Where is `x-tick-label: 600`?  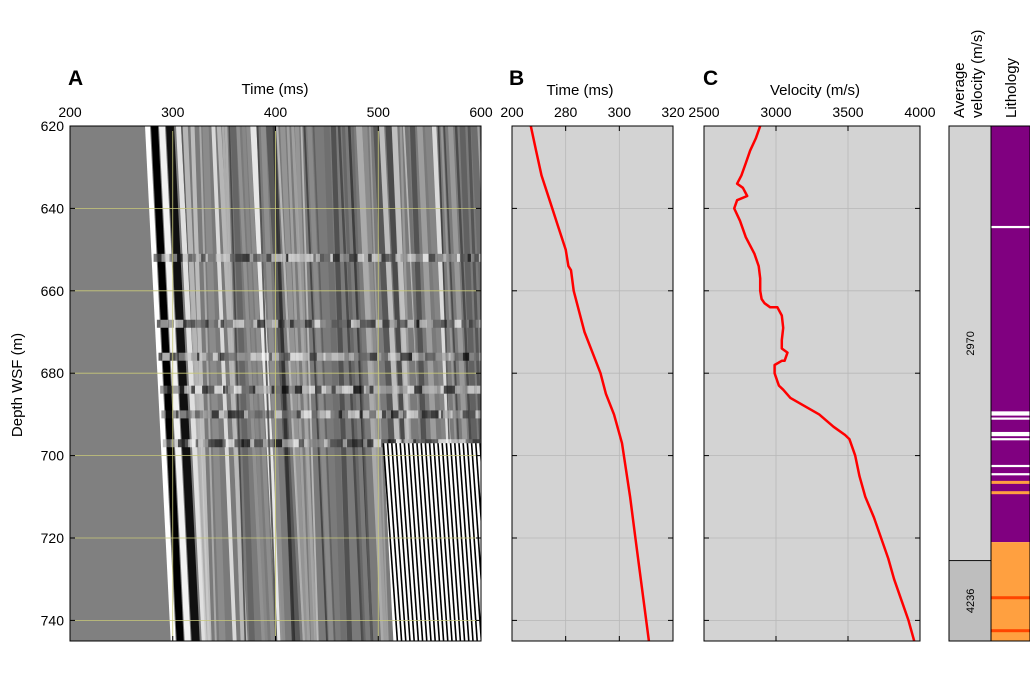 x-tick-label: 600 is located at coordinates (481, 112).